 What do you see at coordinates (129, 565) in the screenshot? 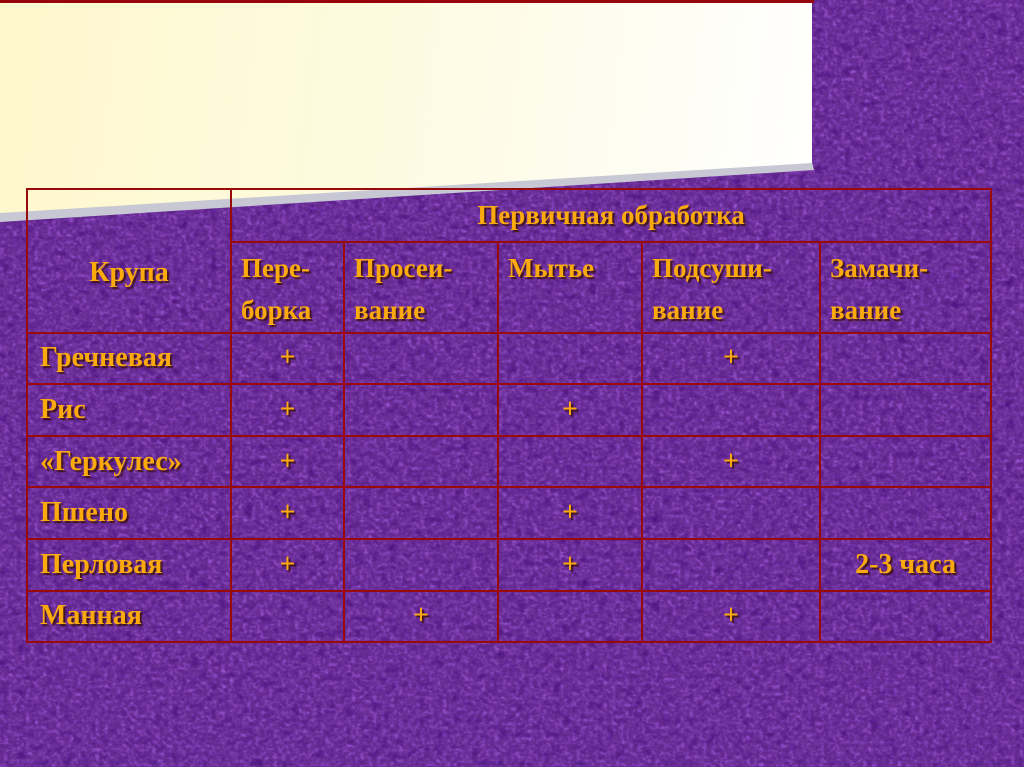
I see `row-label: Перловая` at bounding box center [129, 565].